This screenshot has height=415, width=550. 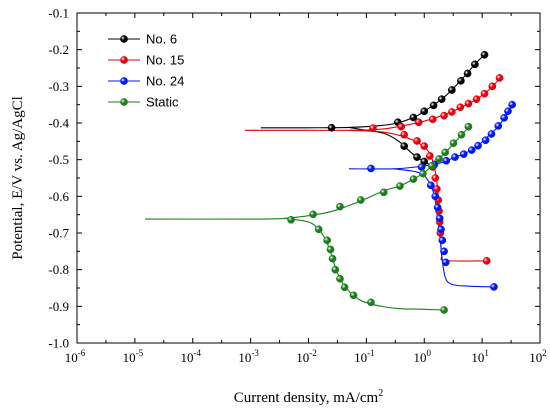 I want to click on x-tick-label: 10⁻¹, so click(x=364, y=356).